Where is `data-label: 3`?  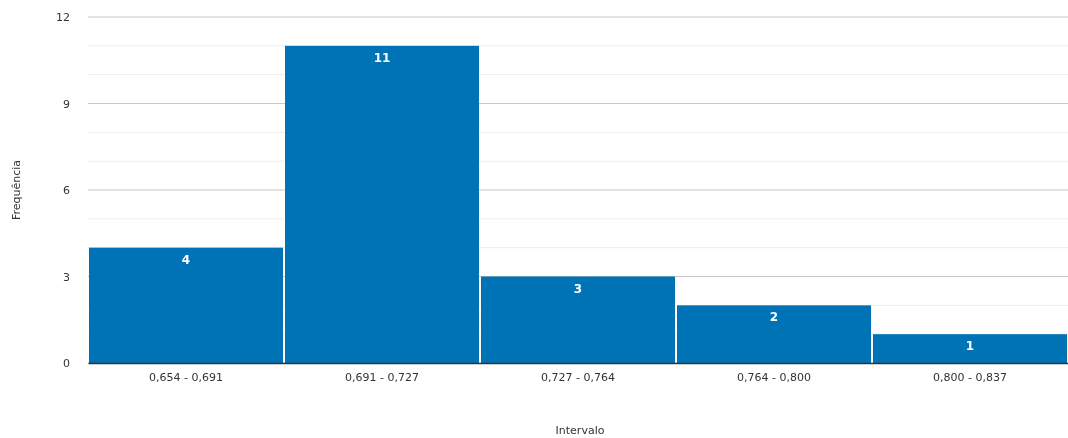 data-label: 3 is located at coordinates (578, 288).